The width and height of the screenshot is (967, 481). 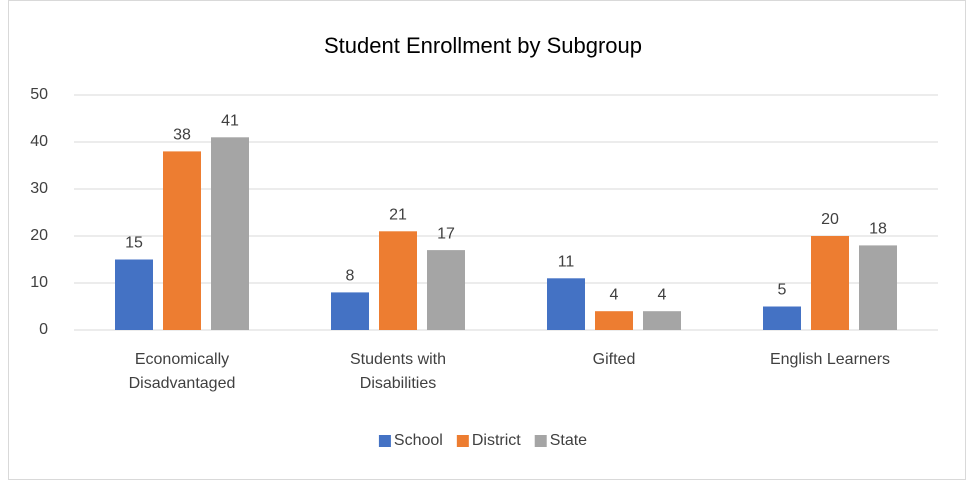 I want to click on data-label: 20, so click(x=830, y=219).